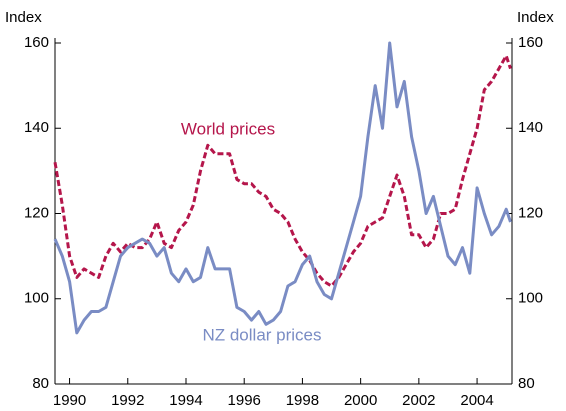  Describe the element at coordinates (228, 128) in the screenshot. I see `series-label: World prices` at that location.